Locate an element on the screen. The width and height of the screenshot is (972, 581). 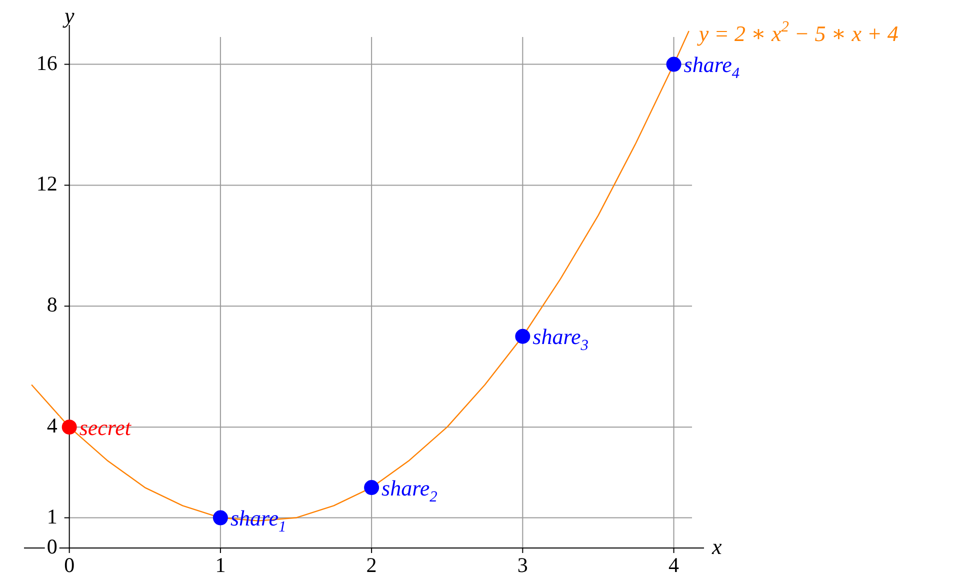
y-tick-label: 8 is located at coordinates (52, 304).